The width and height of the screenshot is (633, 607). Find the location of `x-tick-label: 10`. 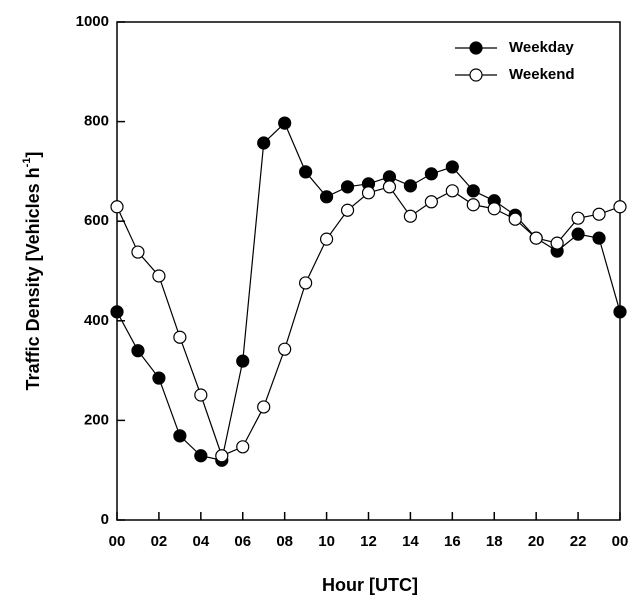

x-tick-label: 10 is located at coordinates (326, 541).